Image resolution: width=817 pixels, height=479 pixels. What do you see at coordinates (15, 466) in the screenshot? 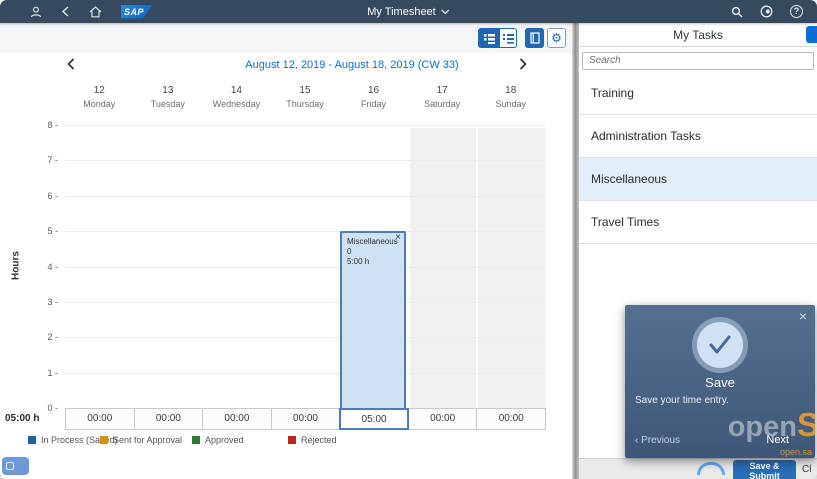
I see `bottom-left-pill-button` at bounding box center [15, 466].